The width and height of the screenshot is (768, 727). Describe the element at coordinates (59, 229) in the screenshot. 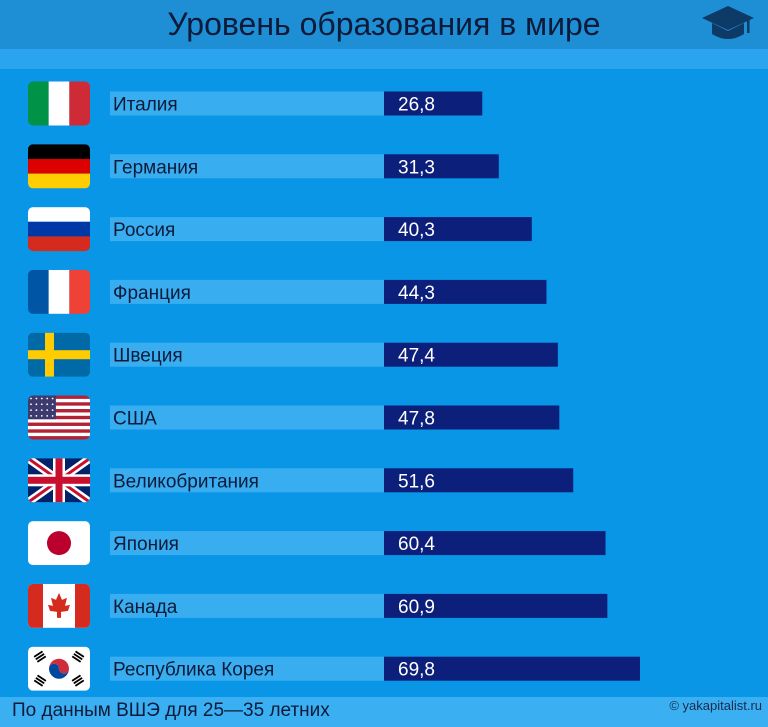

I see `russia-flag-icon` at that location.